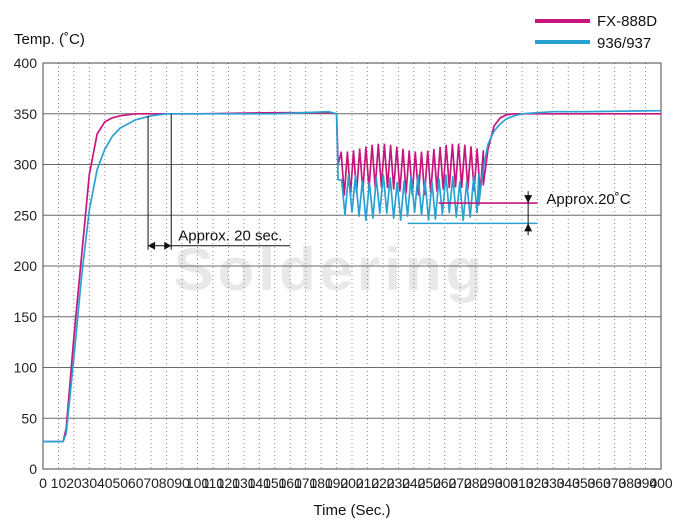  I want to click on x-tick-label: 280, so click(476, 483).